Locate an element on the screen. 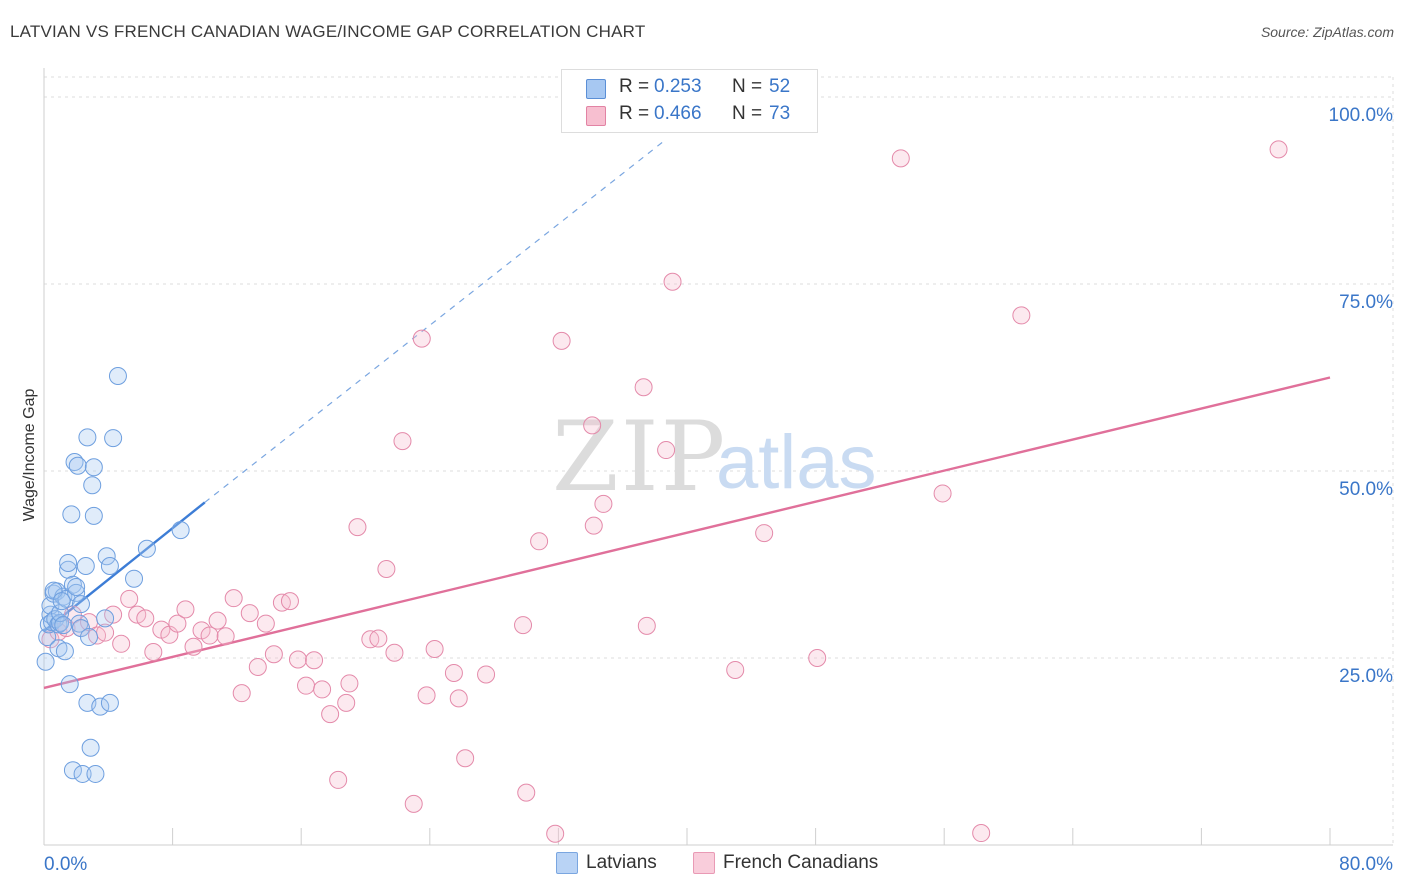 Image resolution: width=1406 pixels, height=892 pixels. latvians-label: Latvians is located at coordinates (621, 862).